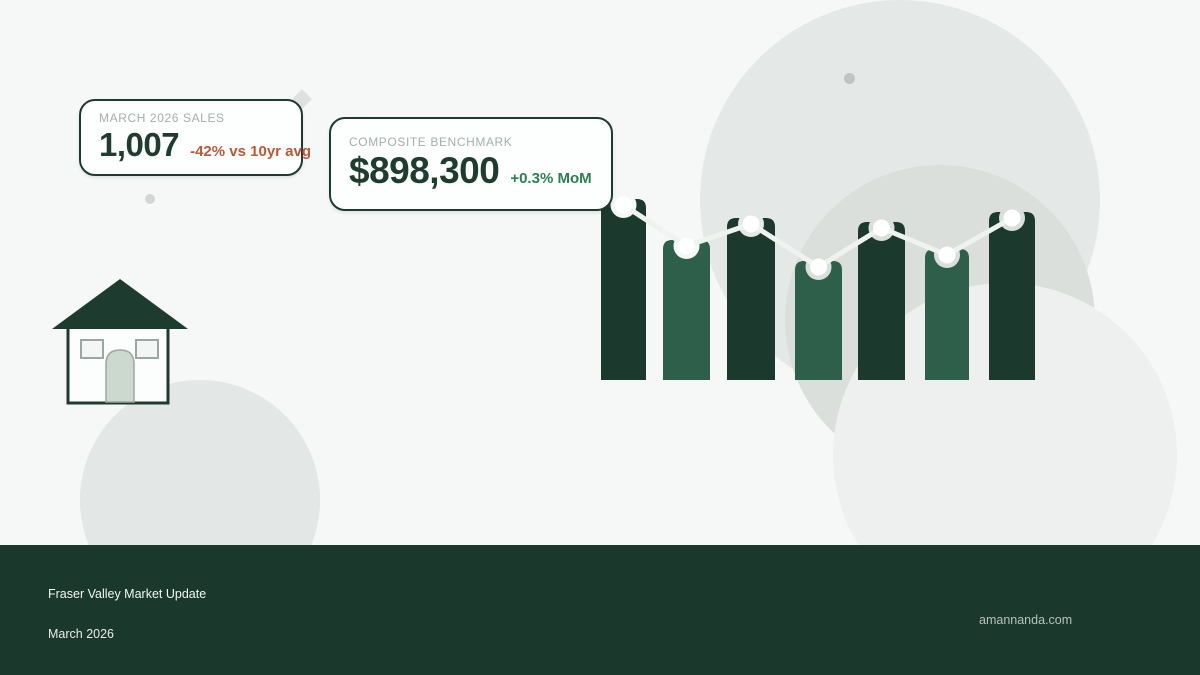 The width and height of the screenshot is (1200, 675). Describe the element at coordinates (251, 151) in the screenshot. I see `sales-card-delta: -42% vs 10yr avg` at that location.